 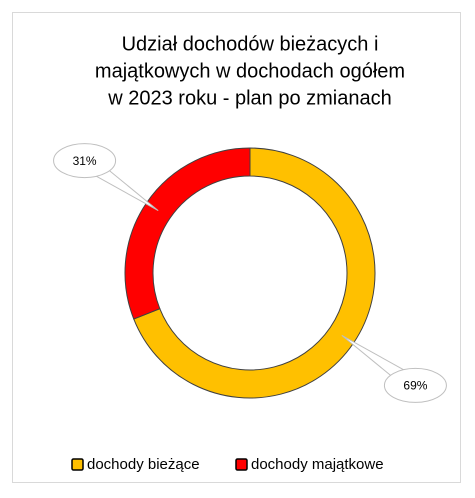 I want to click on chart-title: majątkowych w dochodach ogółem, so click(x=250, y=71).